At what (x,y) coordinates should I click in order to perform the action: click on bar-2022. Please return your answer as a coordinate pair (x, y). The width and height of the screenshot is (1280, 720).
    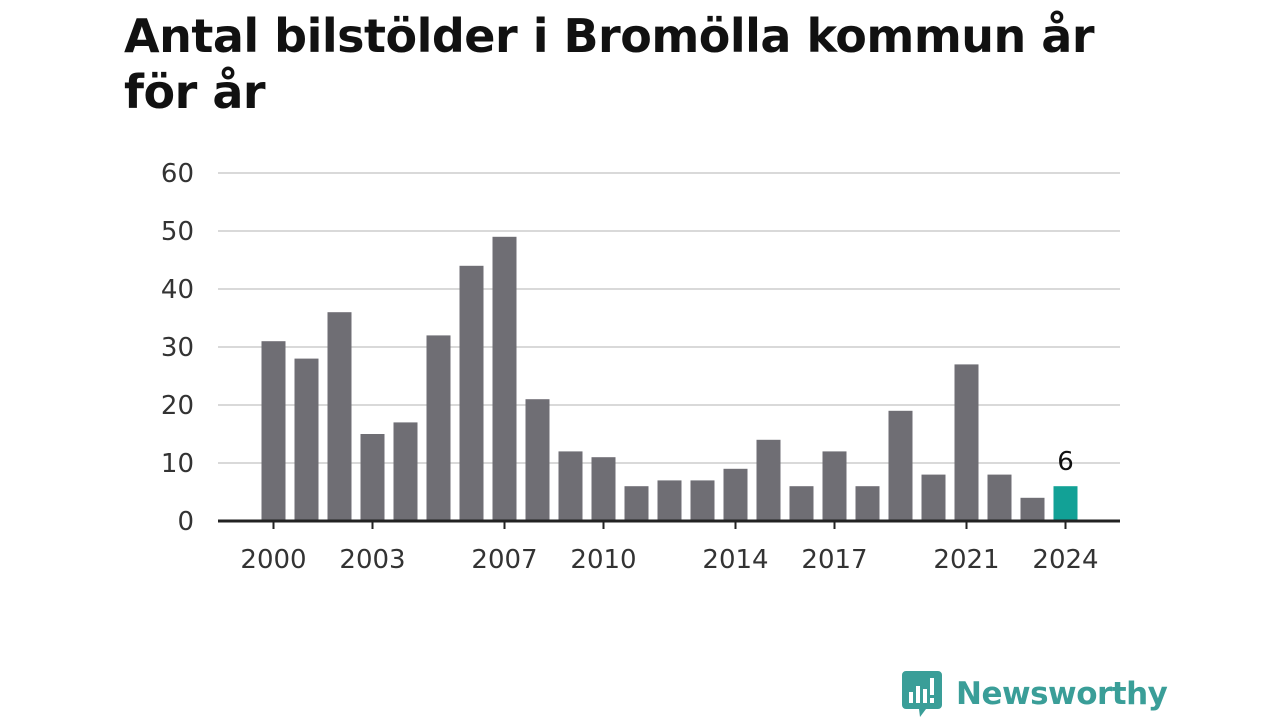
    Looking at the image, I should click on (999, 497).